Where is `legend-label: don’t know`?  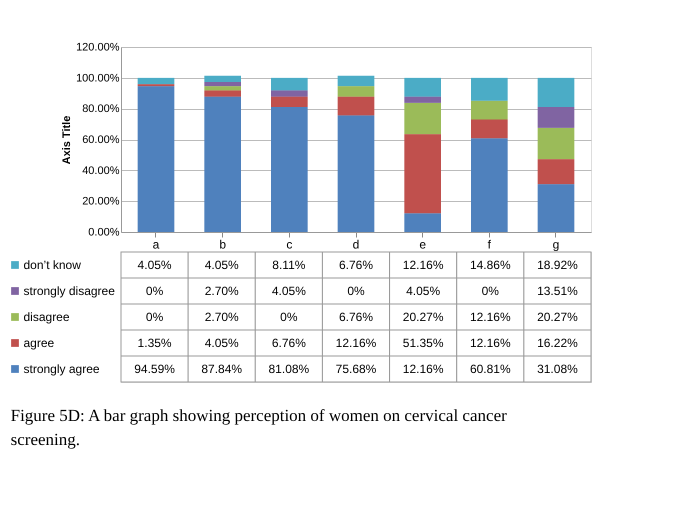
legend-label: don’t know is located at coordinates (53, 265).